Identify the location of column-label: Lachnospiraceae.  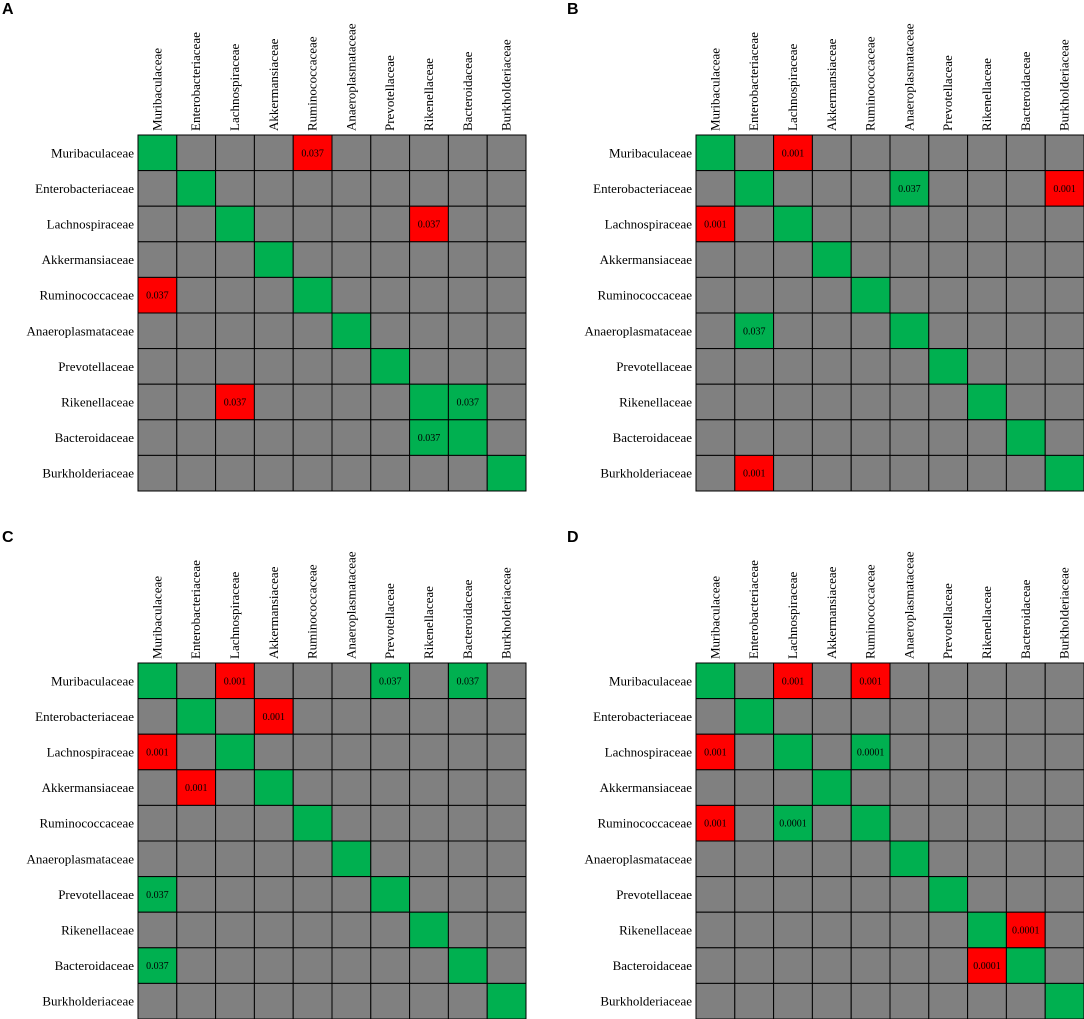
(234, 87).